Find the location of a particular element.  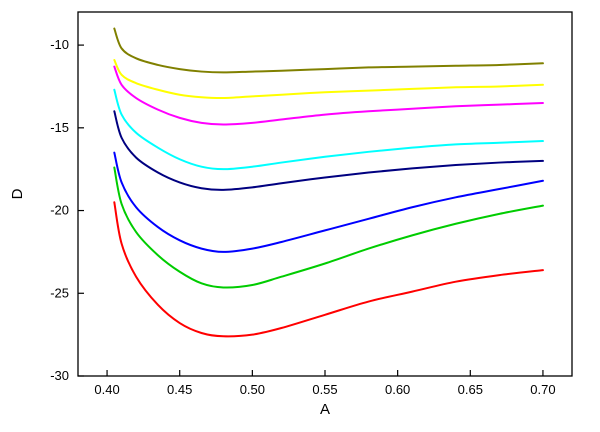

curve-yellow is located at coordinates (328, 79).